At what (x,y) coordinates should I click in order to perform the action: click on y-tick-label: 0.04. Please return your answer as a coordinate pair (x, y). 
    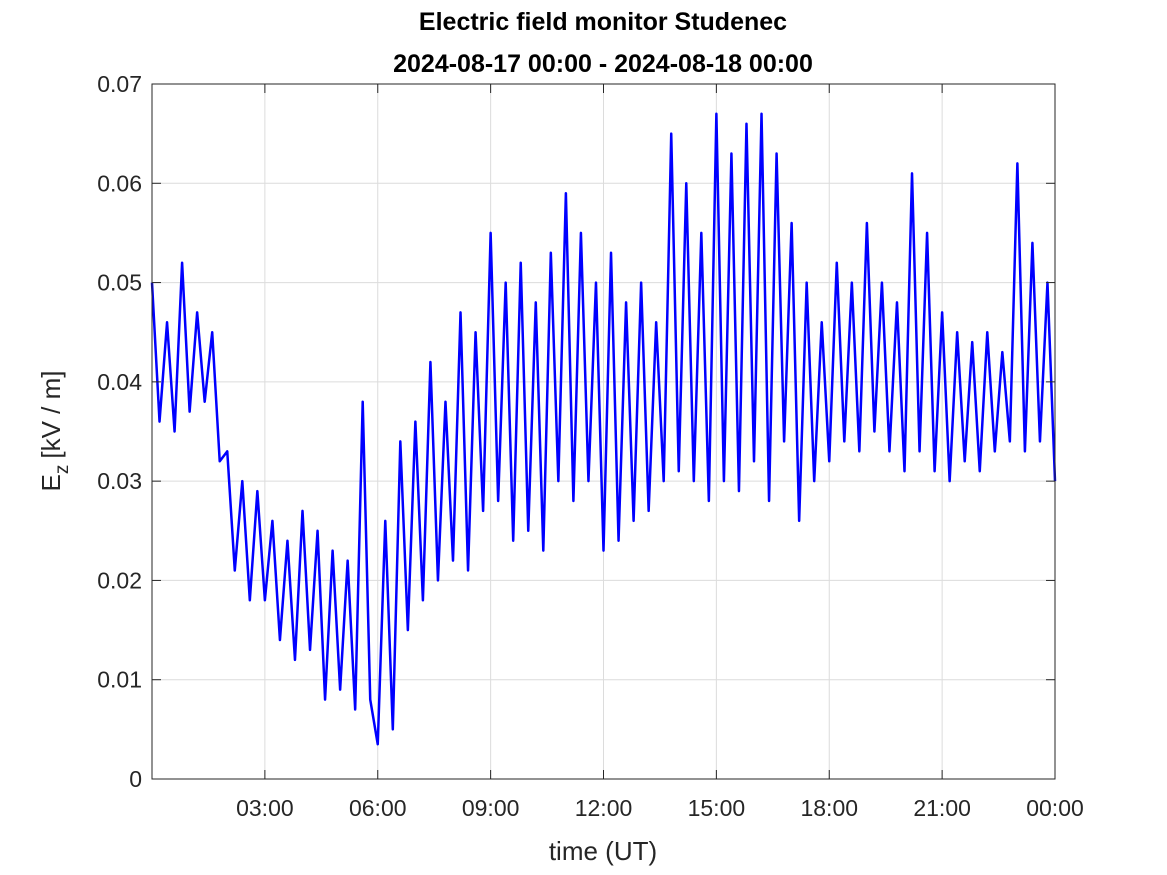
    Looking at the image, I should click on (119, 382).